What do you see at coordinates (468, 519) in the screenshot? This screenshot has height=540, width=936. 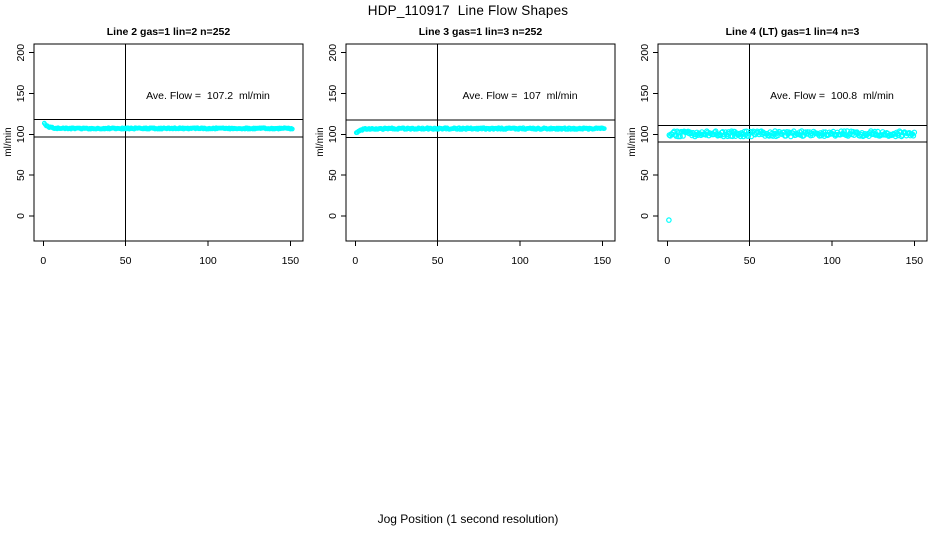 I see `x-axis-label: Jog Position (1 second resolution)` at bounding box center [468, 519].